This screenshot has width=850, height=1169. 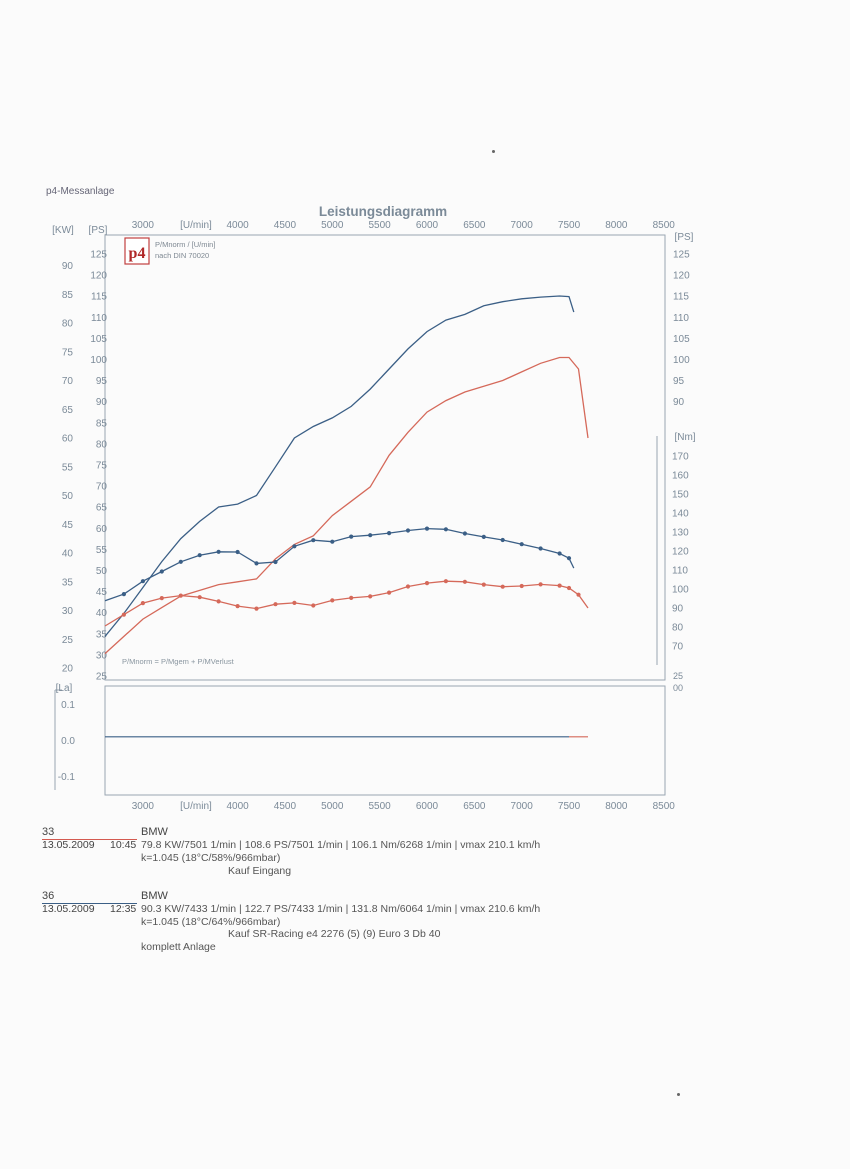 What do you see at coordinates (68, 266) in the screenshot?
I see `kw-tick: 90` at bounding box center [68, 266].